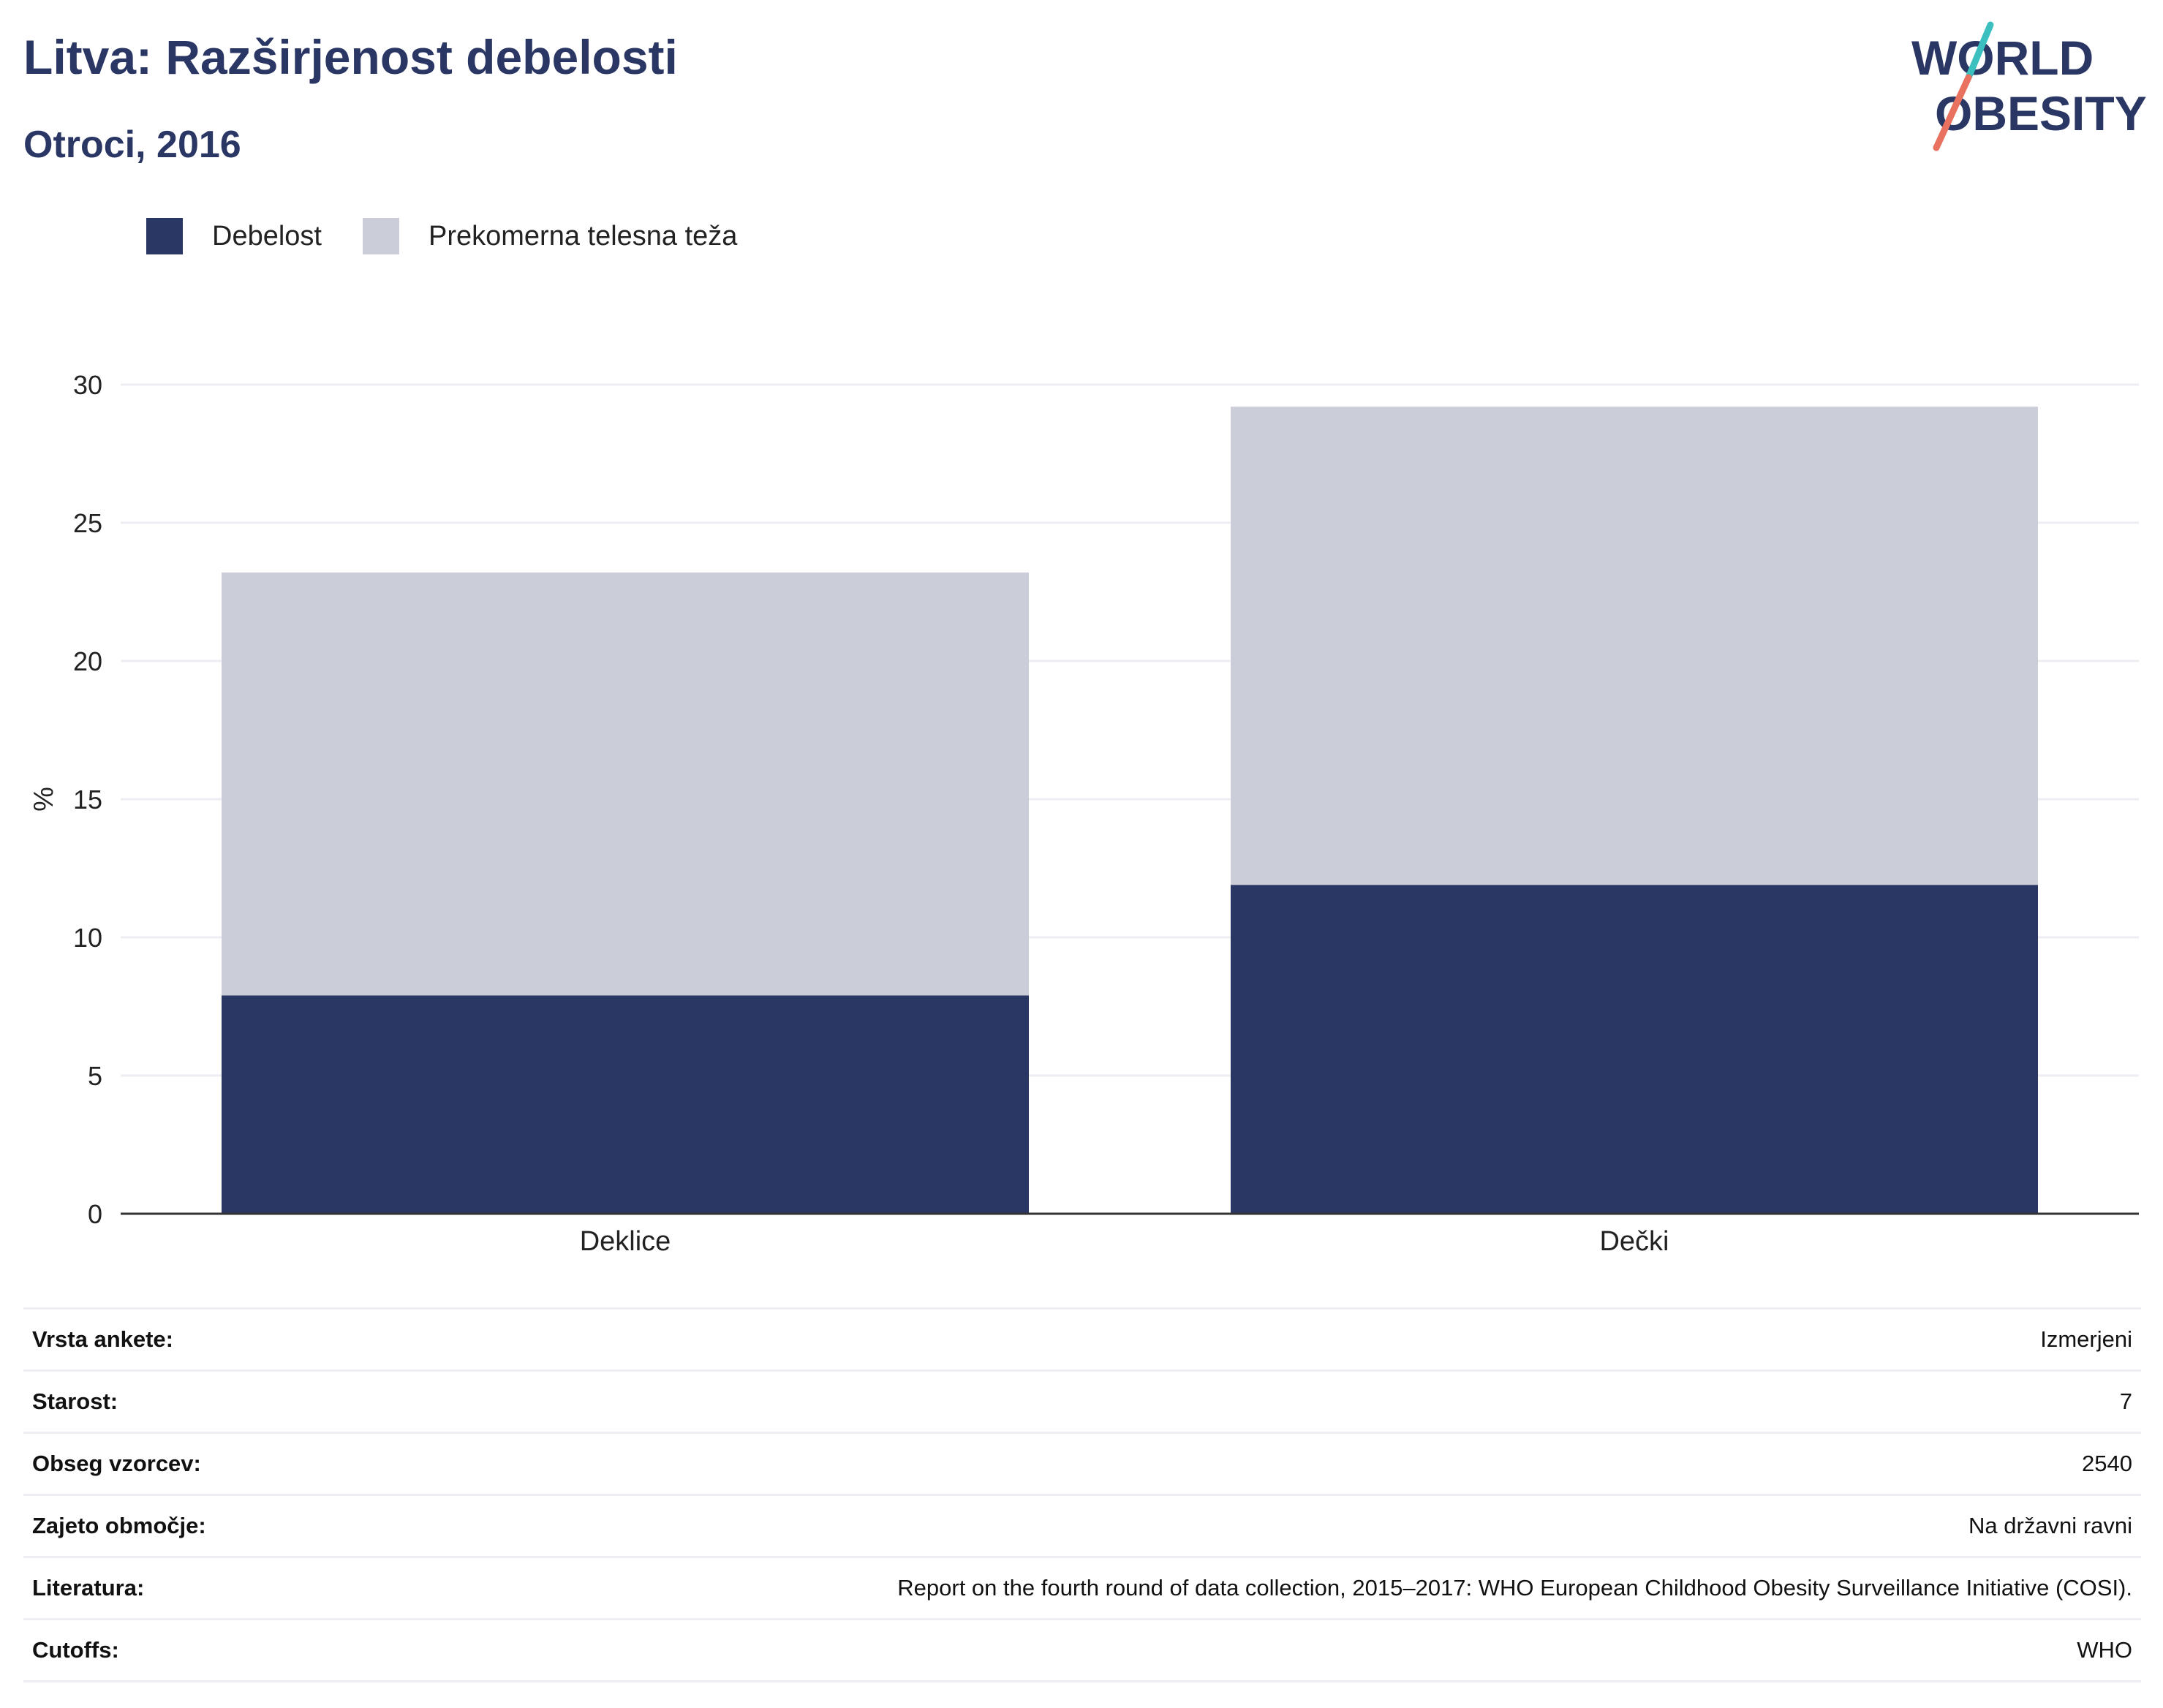 The image size is (2163, 1708). I want to click on chart-title: Litva: Razširjenost debelosti, so click(351, 57).